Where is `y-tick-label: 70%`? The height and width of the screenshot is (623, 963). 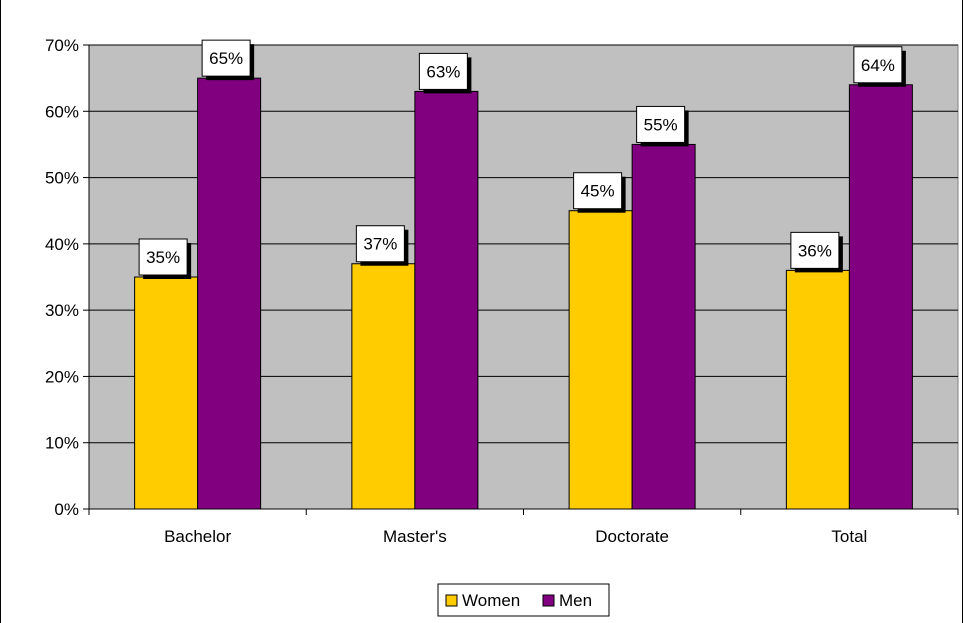
y-tick-label: 70% is located at coordinates (62, 45).